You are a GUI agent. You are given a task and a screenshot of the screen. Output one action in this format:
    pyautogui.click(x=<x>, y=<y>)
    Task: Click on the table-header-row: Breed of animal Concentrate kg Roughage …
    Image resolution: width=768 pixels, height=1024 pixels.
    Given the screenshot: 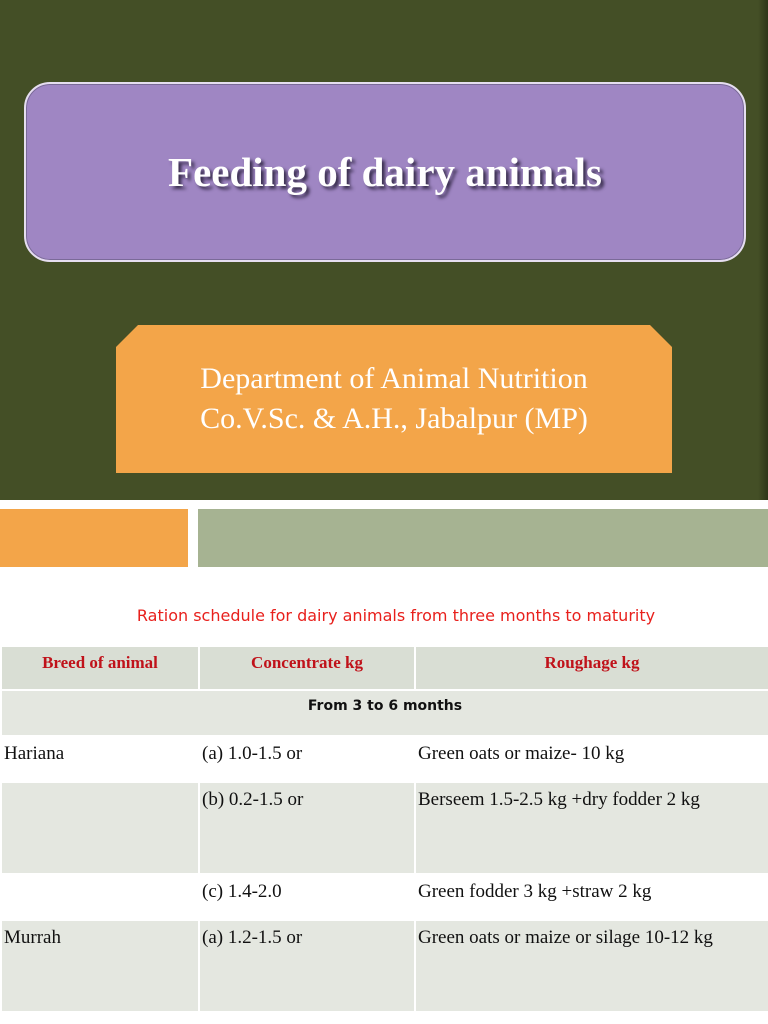 What is the action you would take?
    pyautogui.click(x=384, y=668)
    